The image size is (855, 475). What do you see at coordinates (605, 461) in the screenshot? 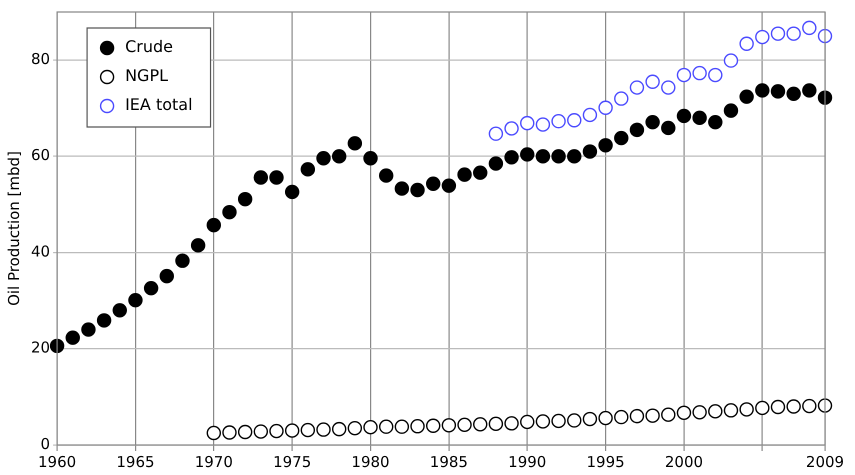
I see `x-tick-label: 1995` at bounding box center [605, 461].